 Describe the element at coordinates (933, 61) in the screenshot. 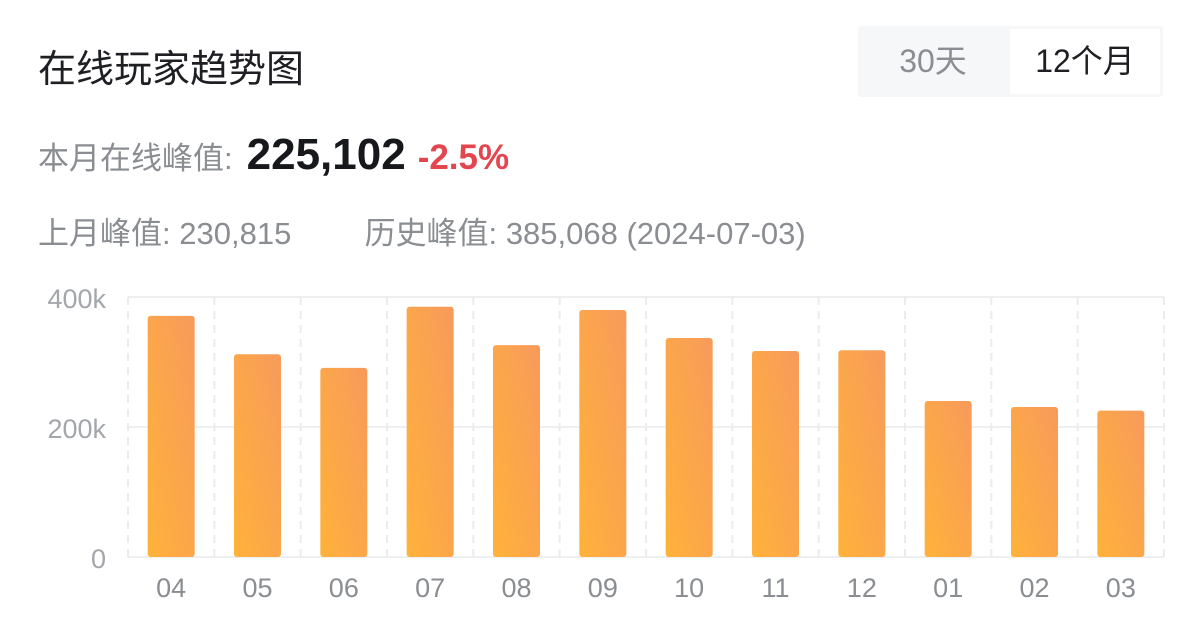

I see `tab-30-days: 30天` at that location.